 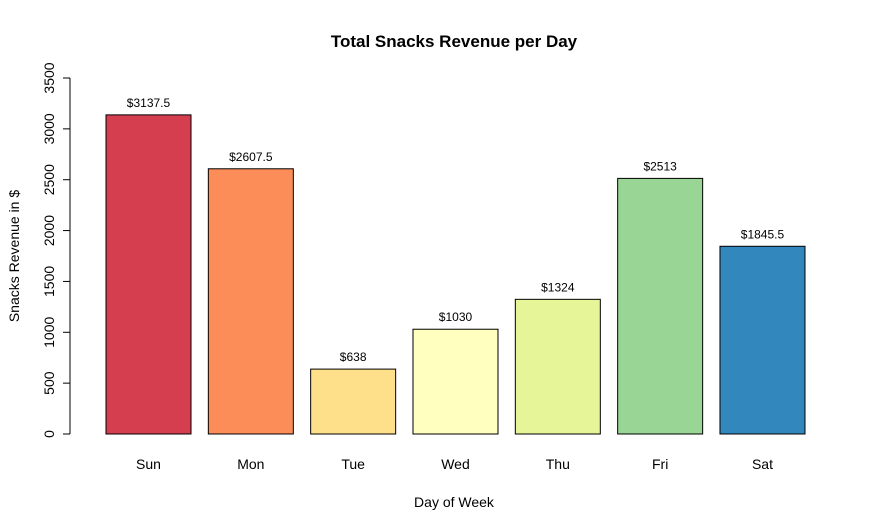 What do you see at coordinates (762, 340) in the screenshot?
I see `bar-sat` at bounding box center [762, 340].